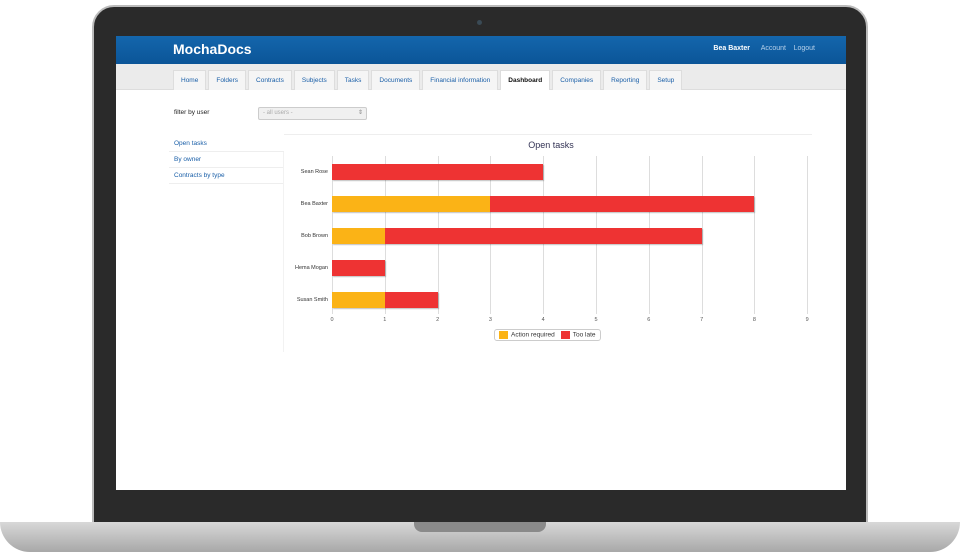 The width and height of the screenshot is (960, 559). I want to click on logo: MochaDocs, so click(212, 49).